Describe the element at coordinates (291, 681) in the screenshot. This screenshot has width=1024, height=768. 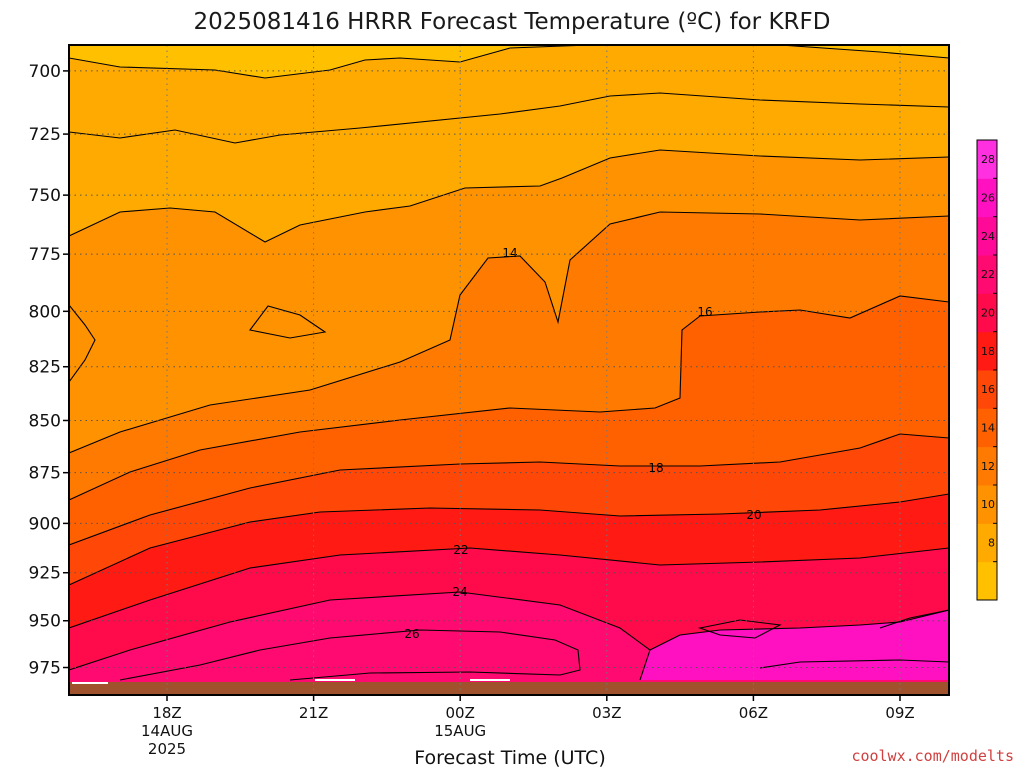
I see `surface-snow-marks` at that location.